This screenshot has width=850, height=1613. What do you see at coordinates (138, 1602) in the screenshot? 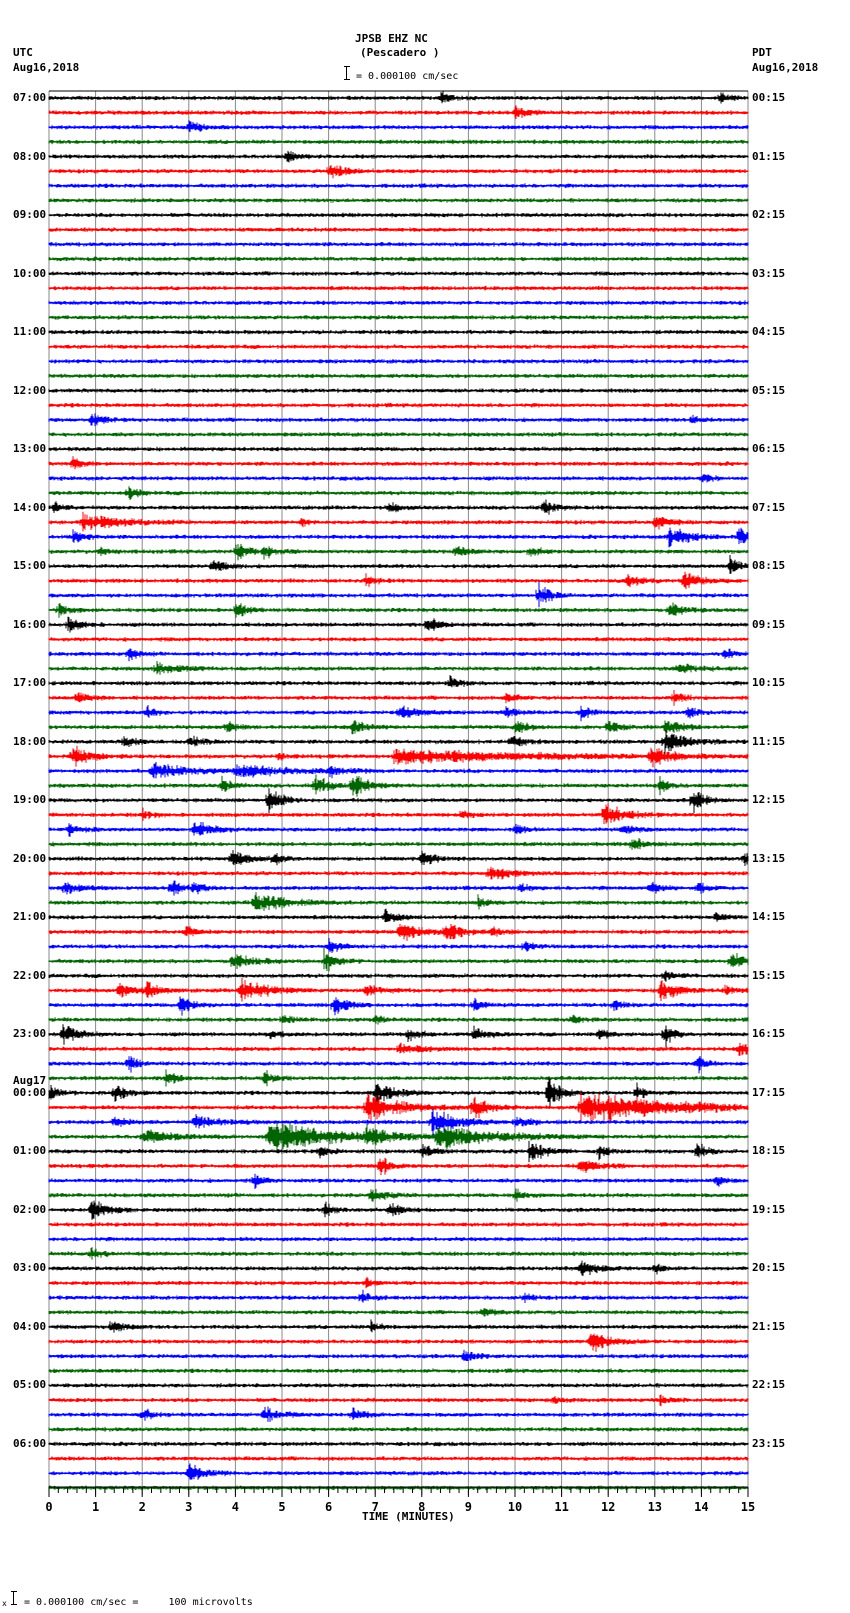
I see `footer-scale-text: = 0.000100 cm/sec = 100 microvolts` at bounding box center [138, 1602].